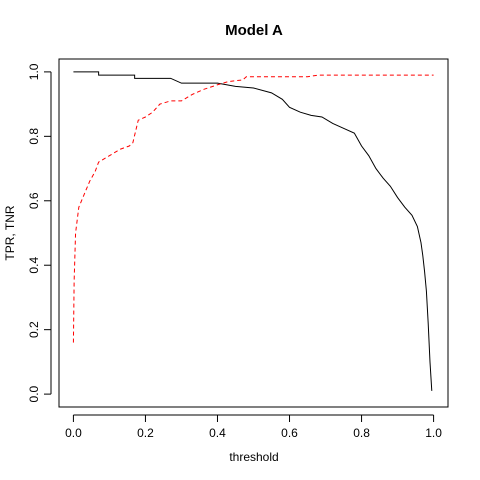 Image resolution: width=480 pixels, height=480 pixels. Describe the element at coordinates (433, 433) in the screenshot. I see `x-tick-label: 1.0` at that location.